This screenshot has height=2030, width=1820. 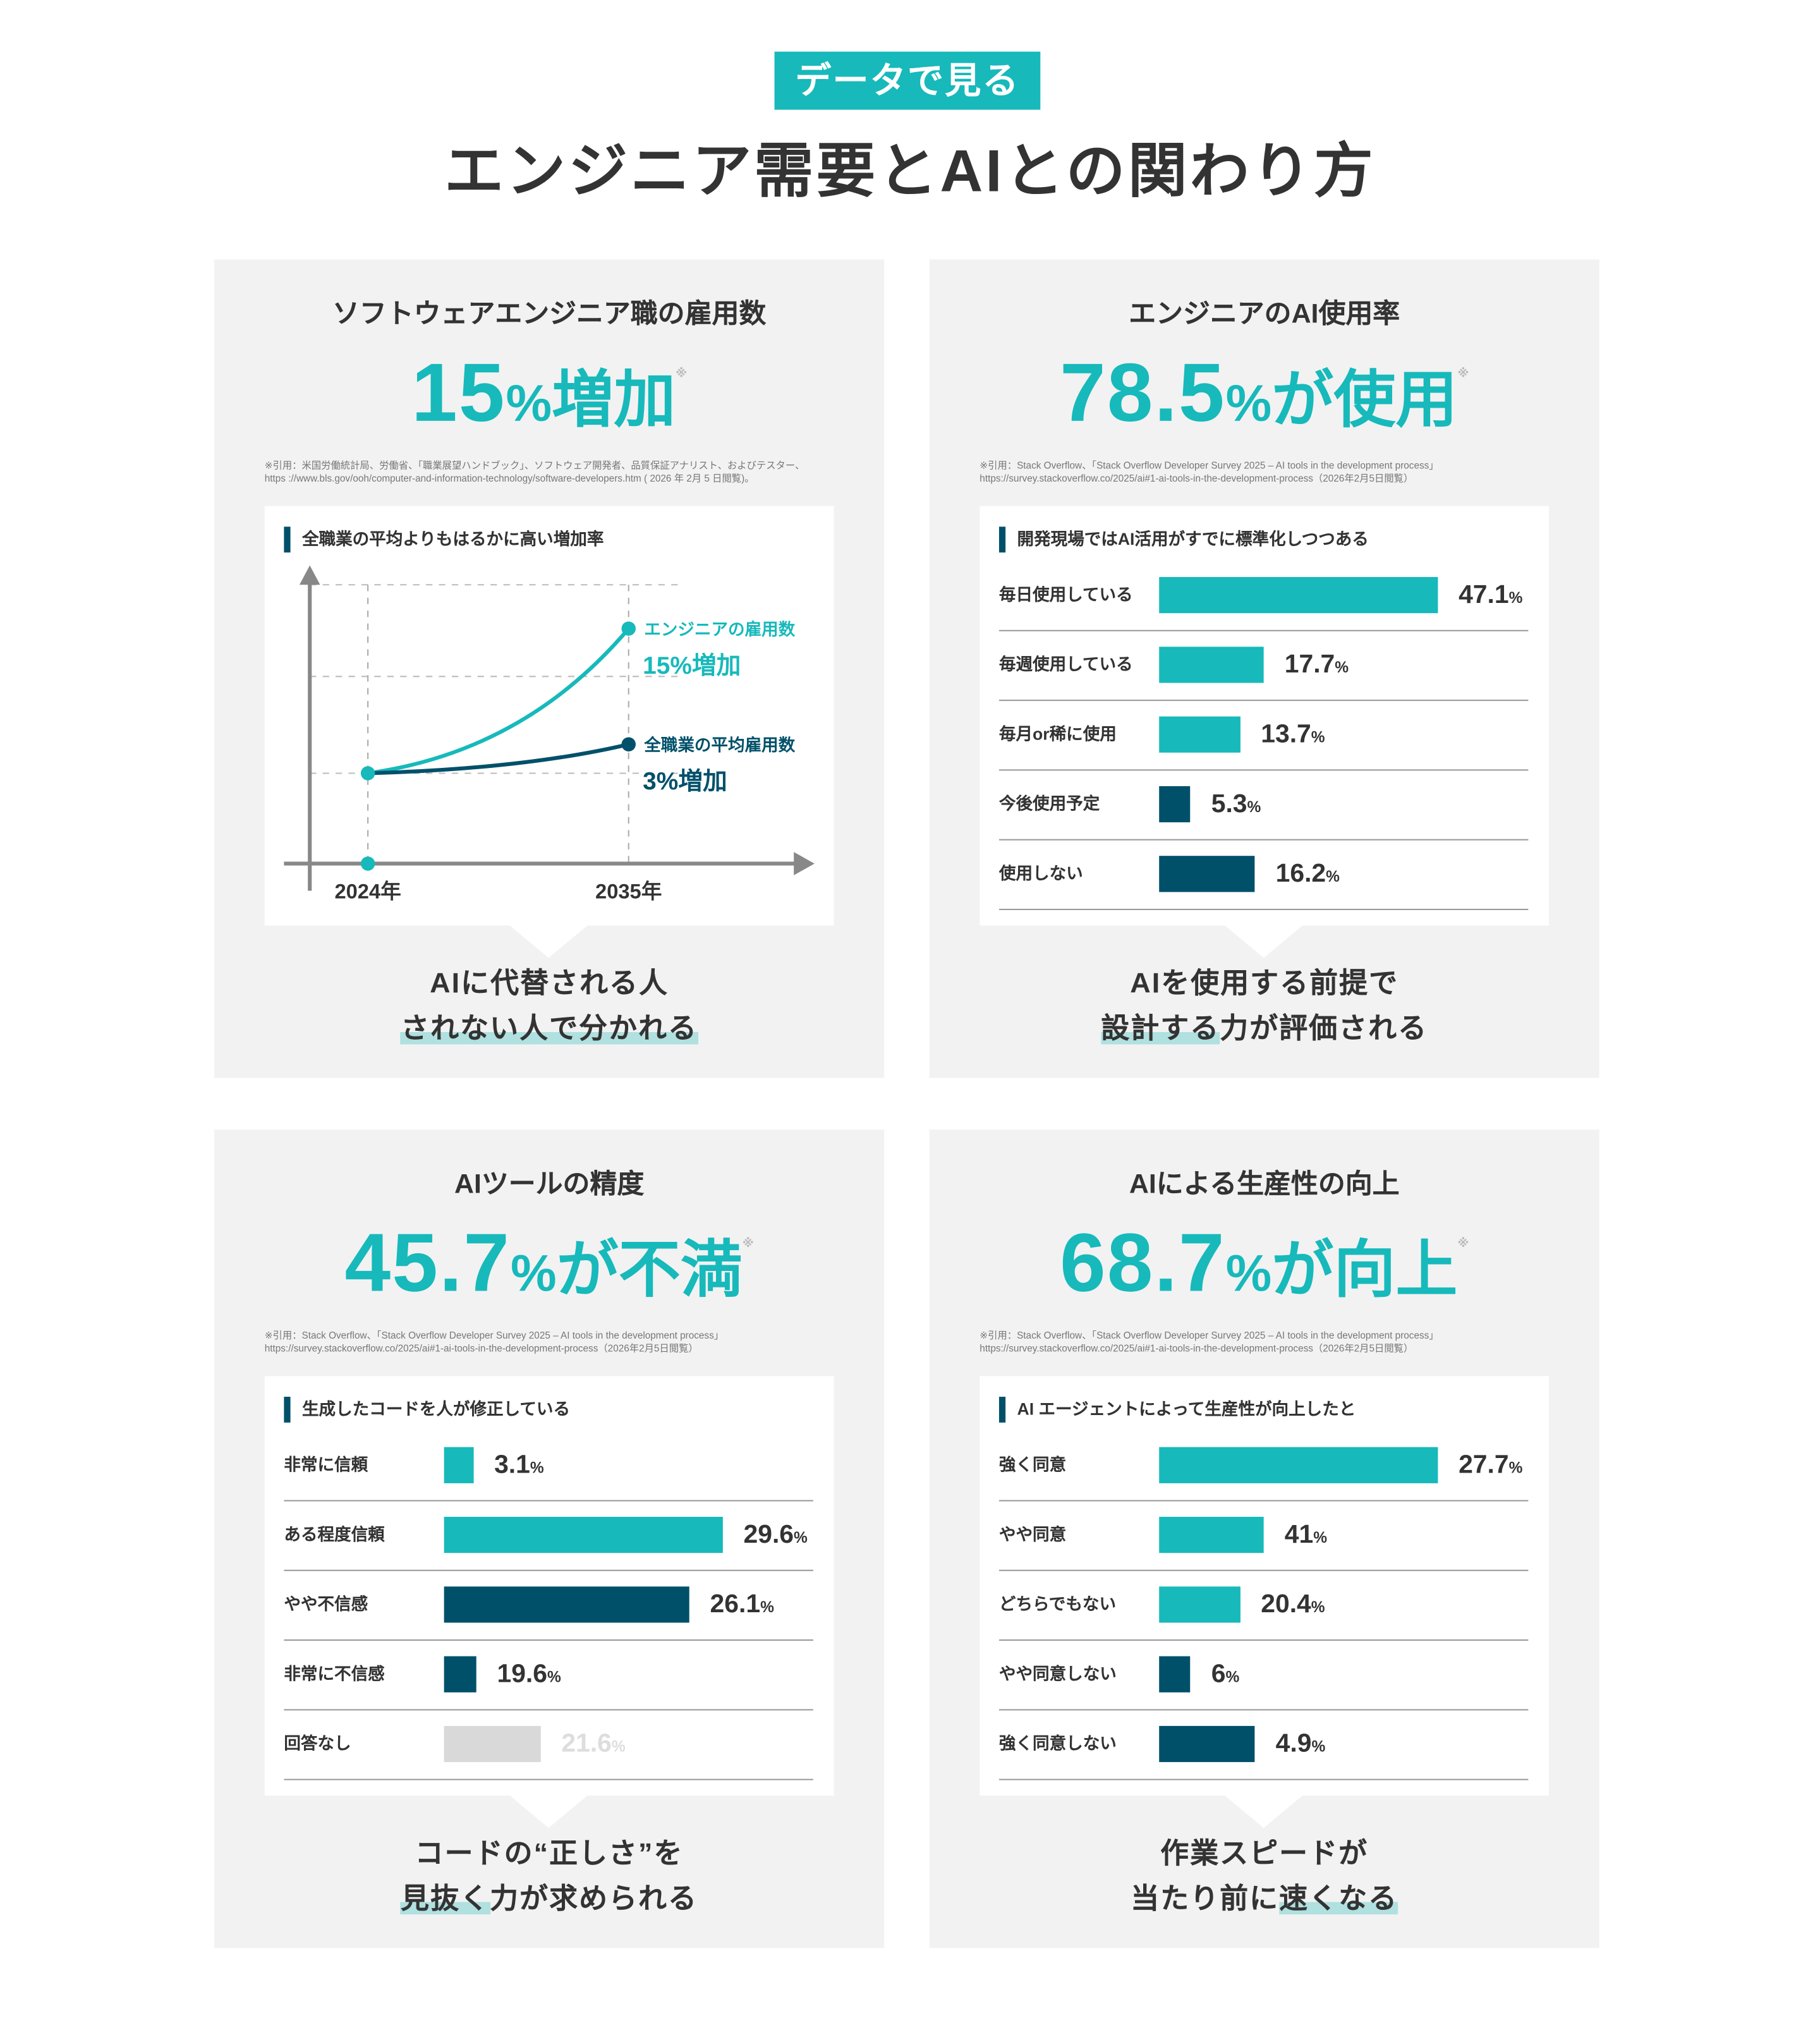 What do you see at coordinates (549, 1853) in the screenshot?
I see `caption-line-1: コードの“正しさ”を` at bounding box center [549, 1853].